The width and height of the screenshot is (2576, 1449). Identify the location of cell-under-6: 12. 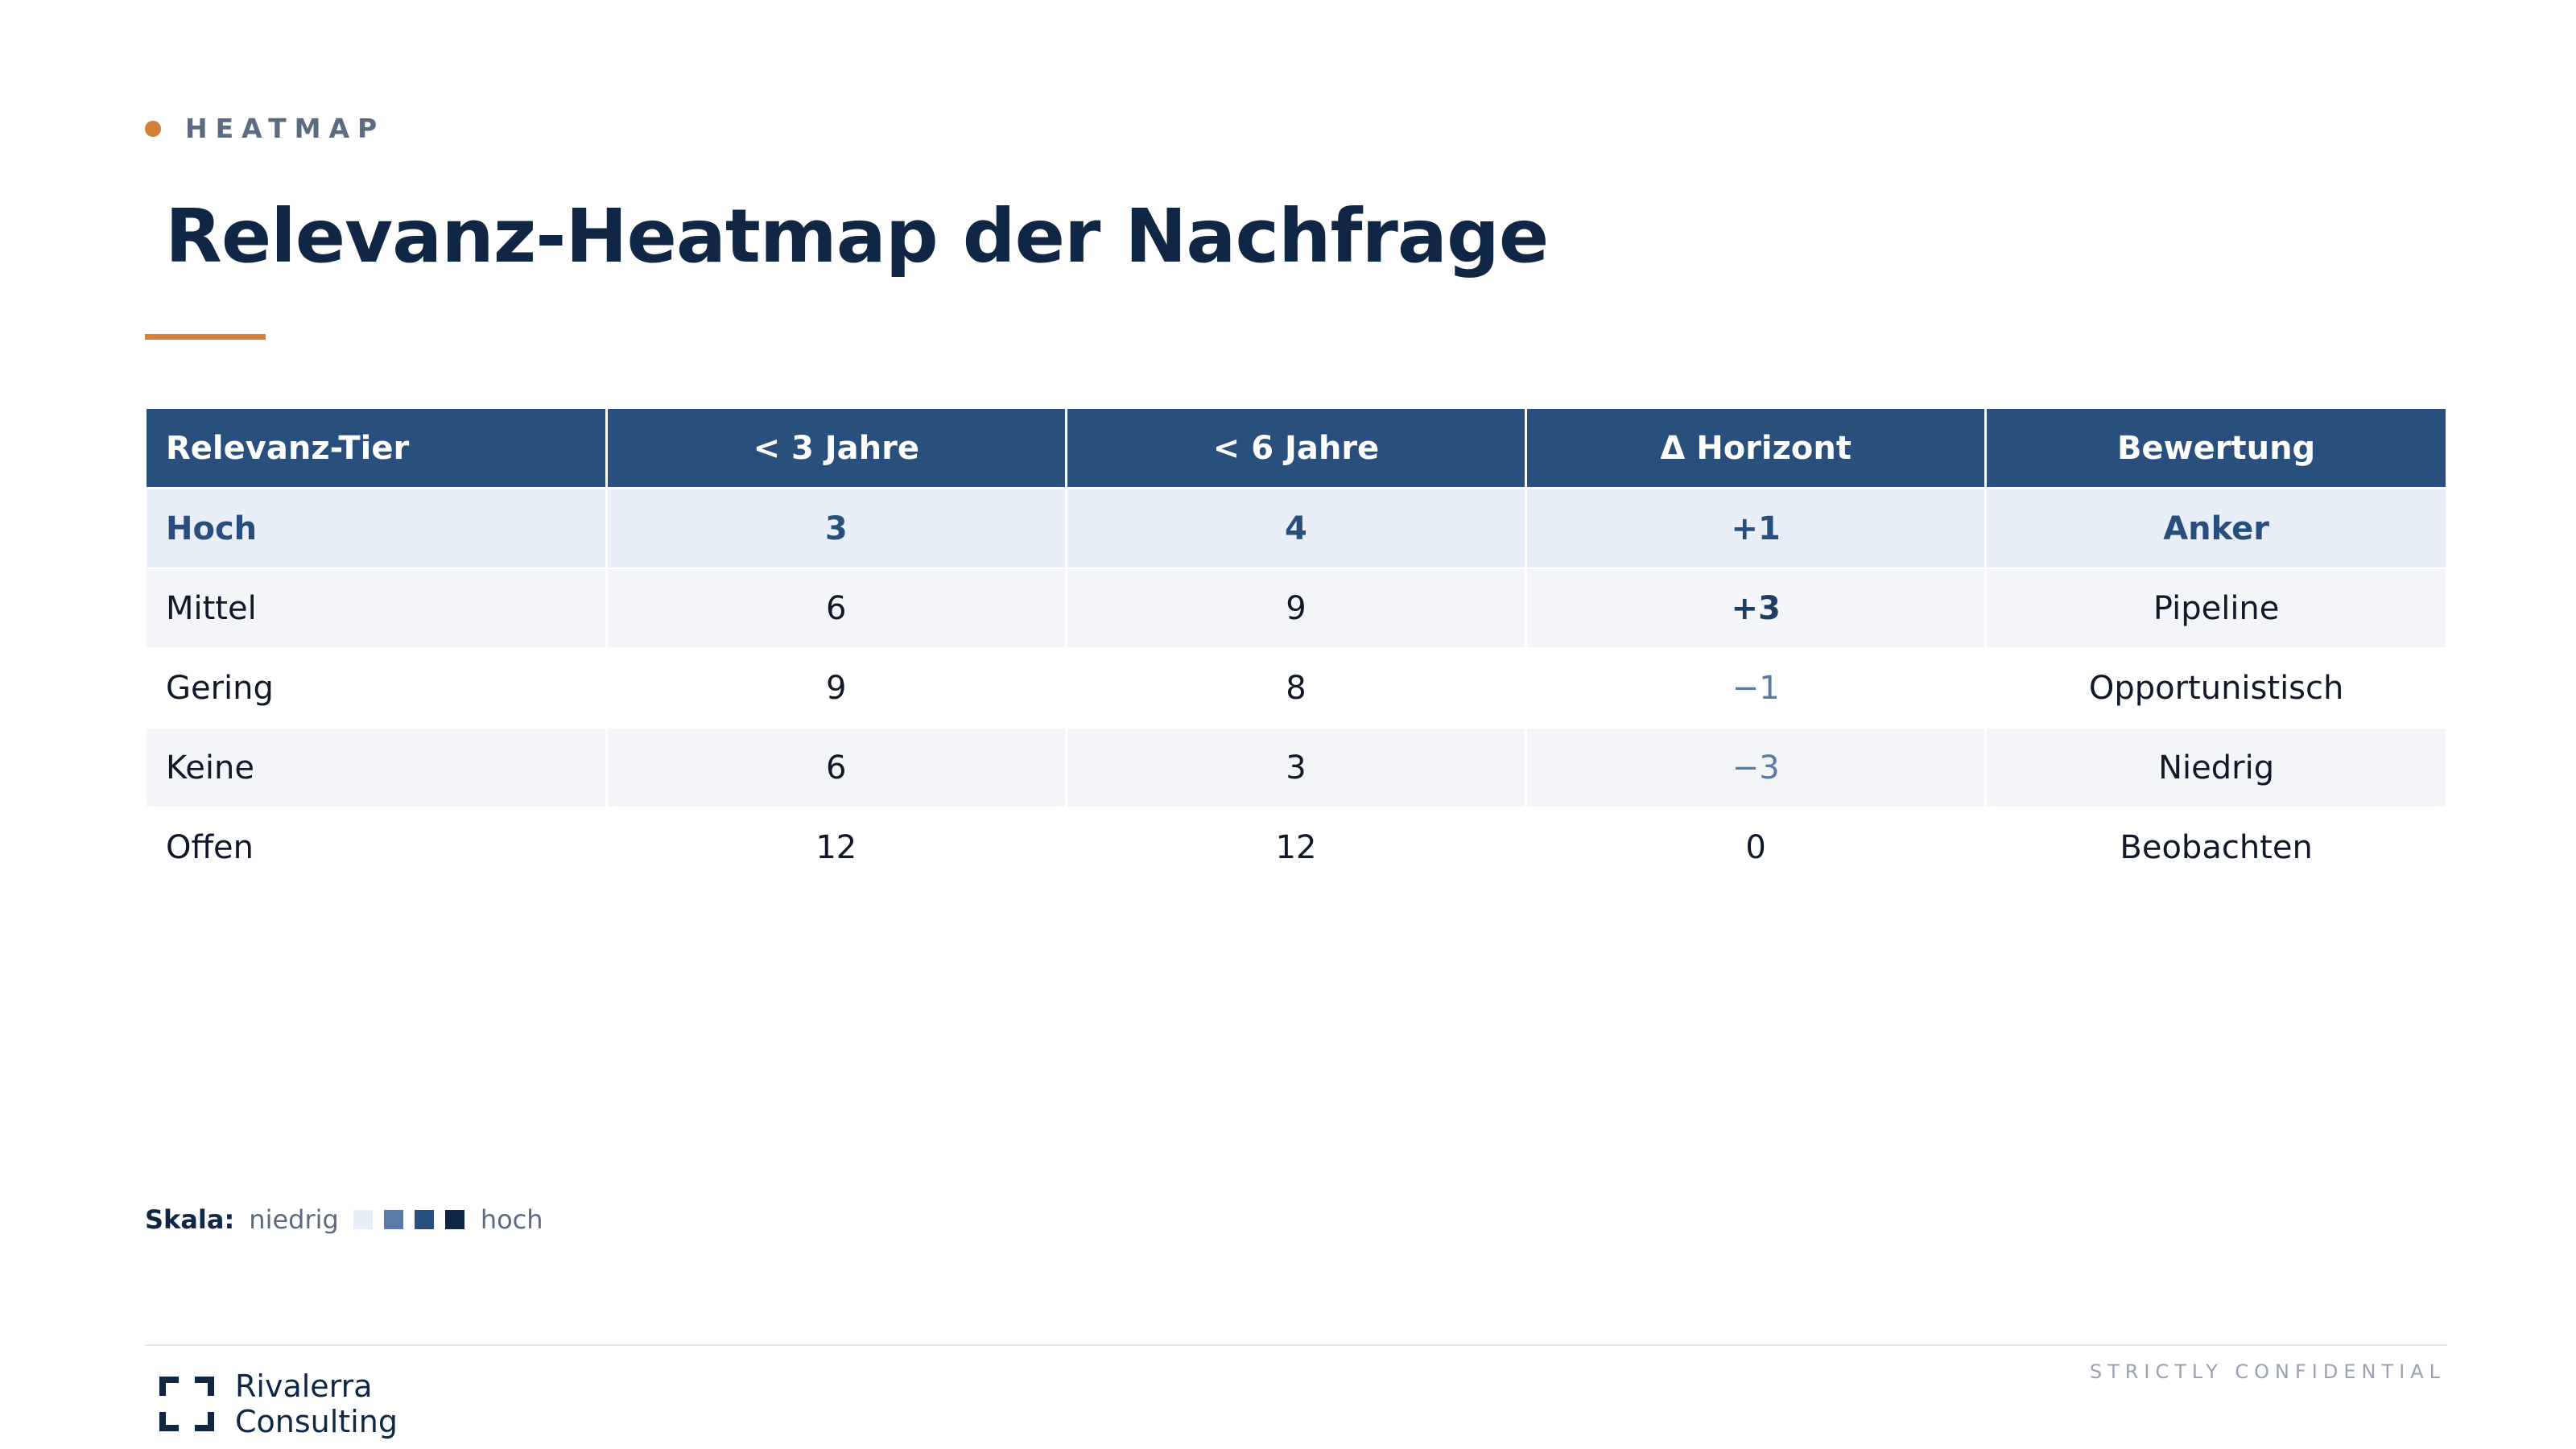
(1297, 847).